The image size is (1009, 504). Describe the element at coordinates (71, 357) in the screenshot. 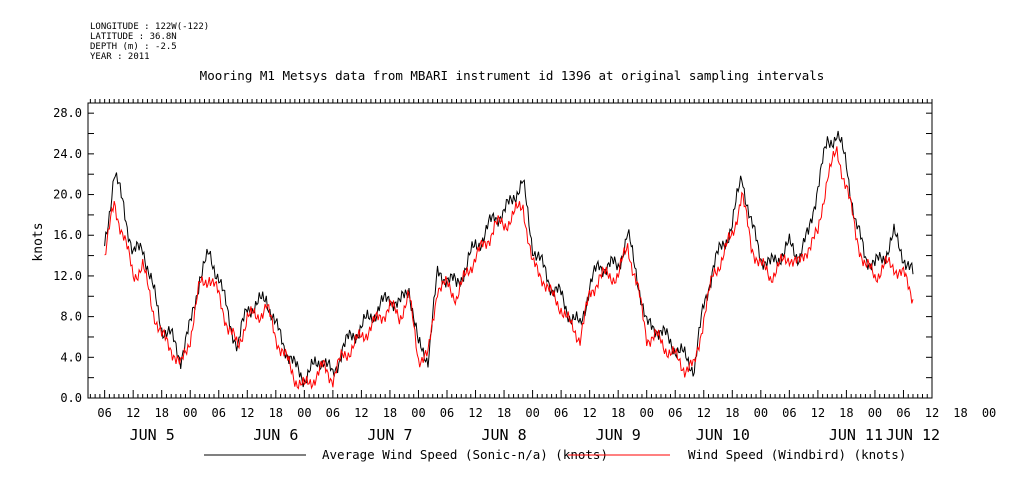

I see `y-tick-label: 4.0` at that location.